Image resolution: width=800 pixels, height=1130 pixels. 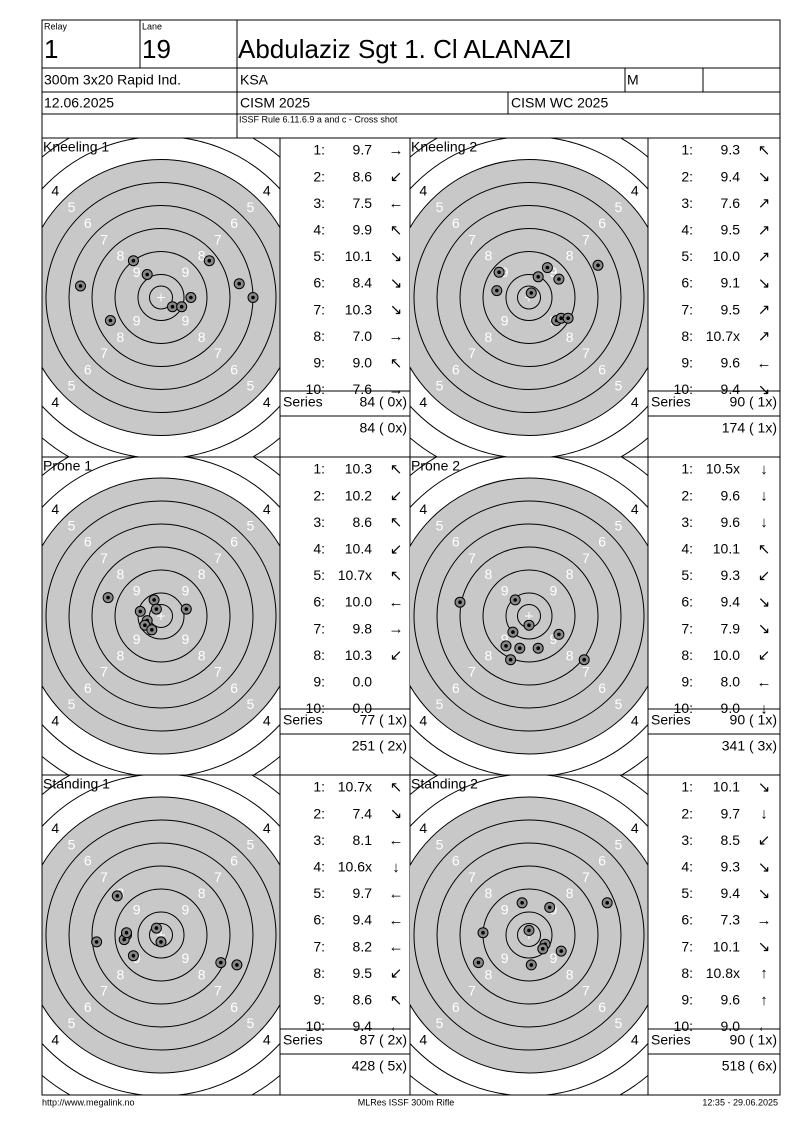 What do you see at coordinates (318, 119) in the screenshot?
I see `rule: ISSF Rule 6.11.6.9 a and c - Cross shot` at bounding box center [318, 119].